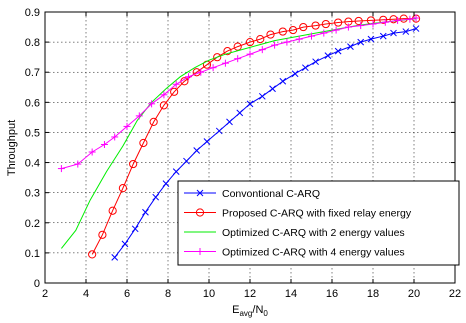 The width and height of the screenshot is (466, 323). What do you see at coordinates (414, 294) in the screenshot?
I see `x-tick-label: 20` at bounding box center [414, 294].